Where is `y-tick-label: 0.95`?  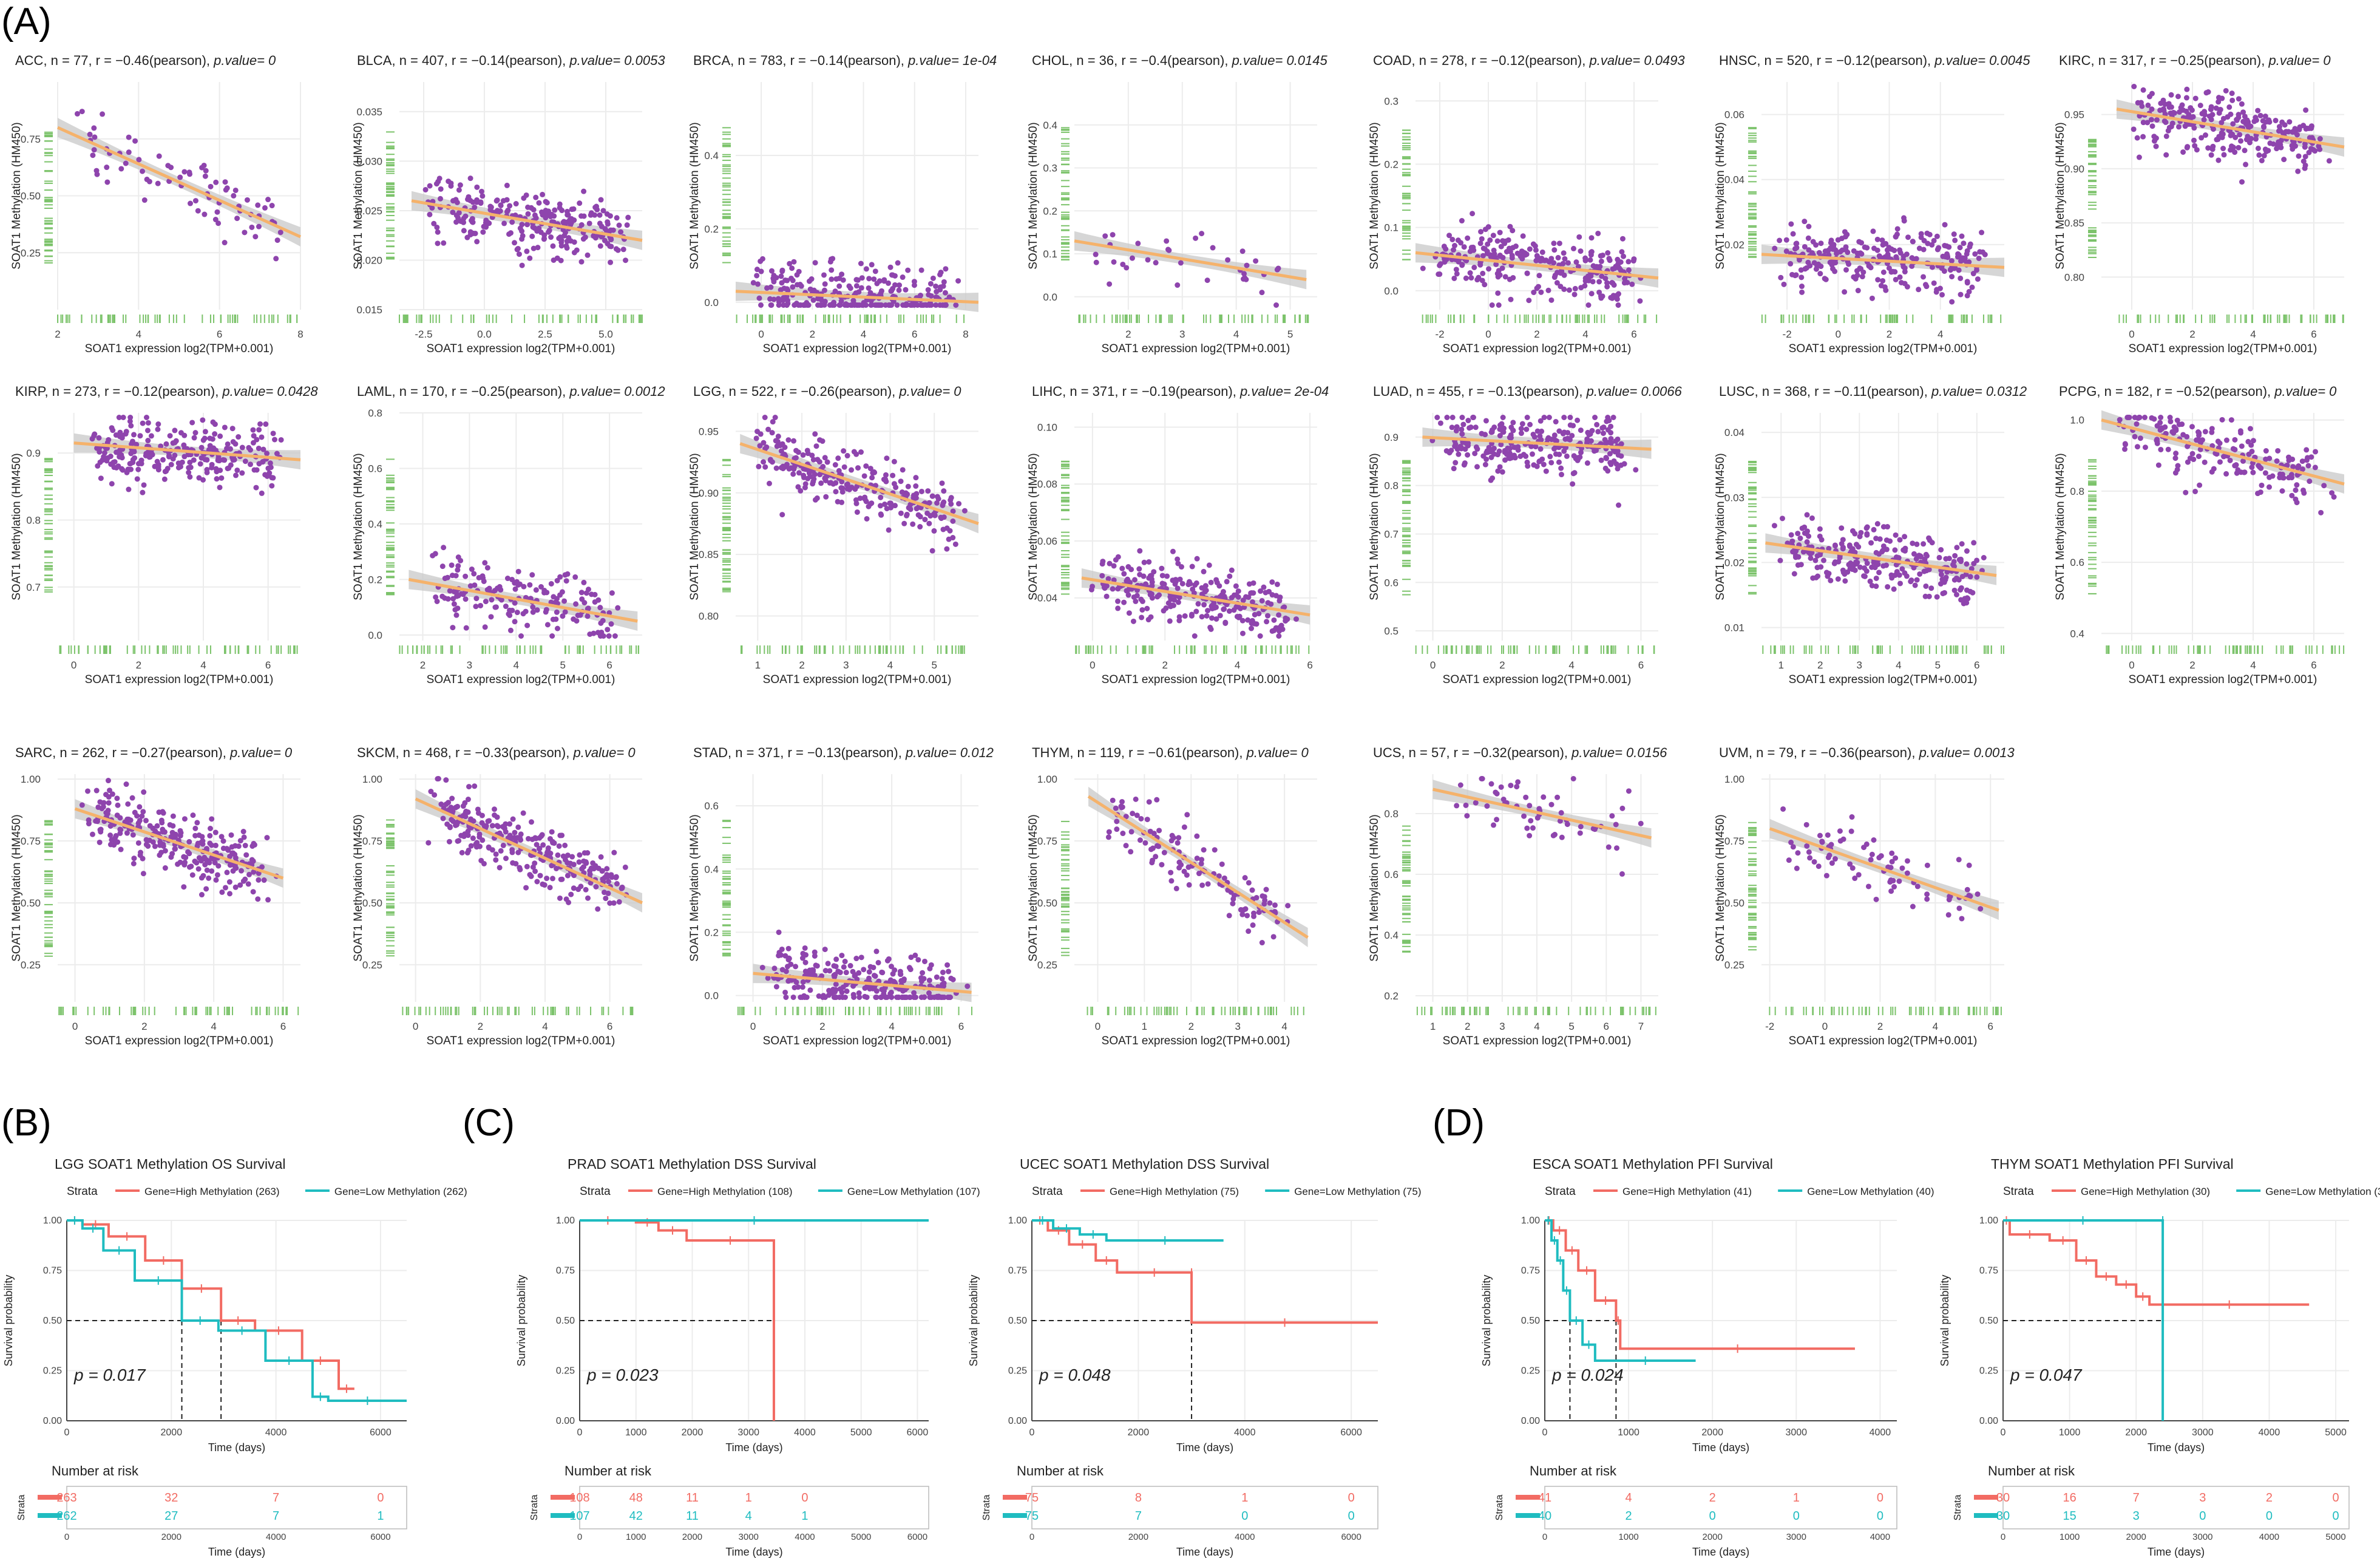 y-tick-label: 0.95 is located at coordinates (2074, 115).